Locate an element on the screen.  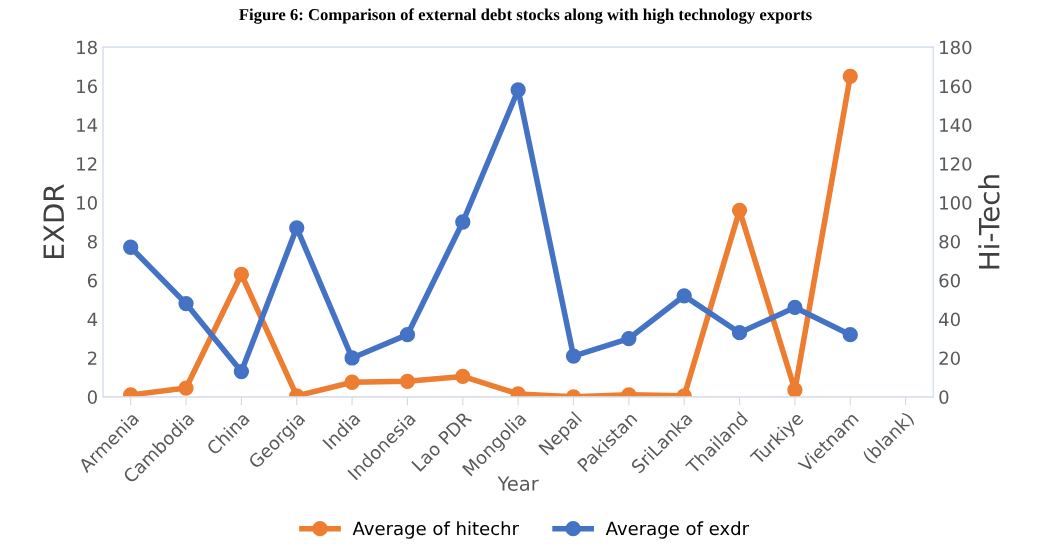
y2-tick-label: 140 is located at coordinates (956, 125).